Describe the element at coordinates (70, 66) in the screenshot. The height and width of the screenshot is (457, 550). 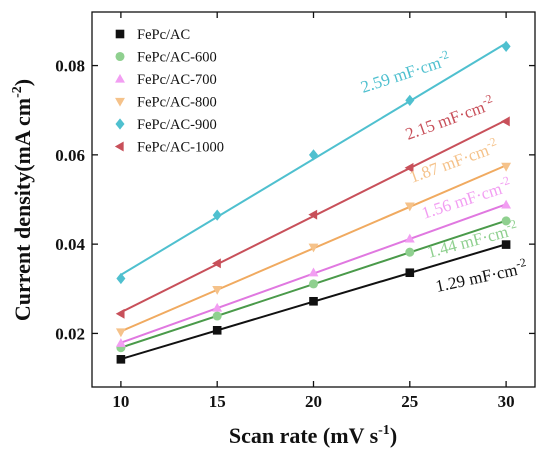
I see `y-tick-label: 0.08` at that location.